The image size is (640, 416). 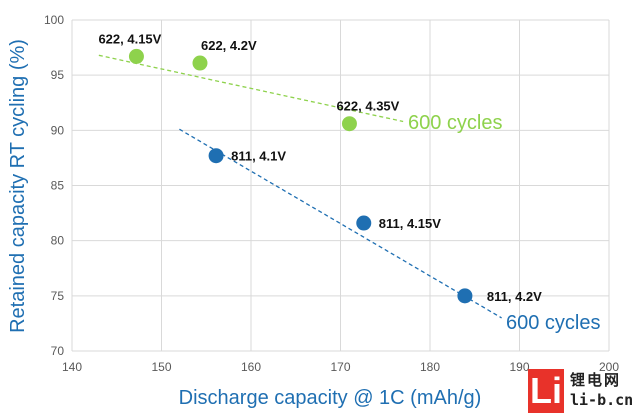 What do you see at coordinates (367, 106) in the screenshot?
I see `data-label-0-2: 622, 4.35V` at bounding box center [367, 106].